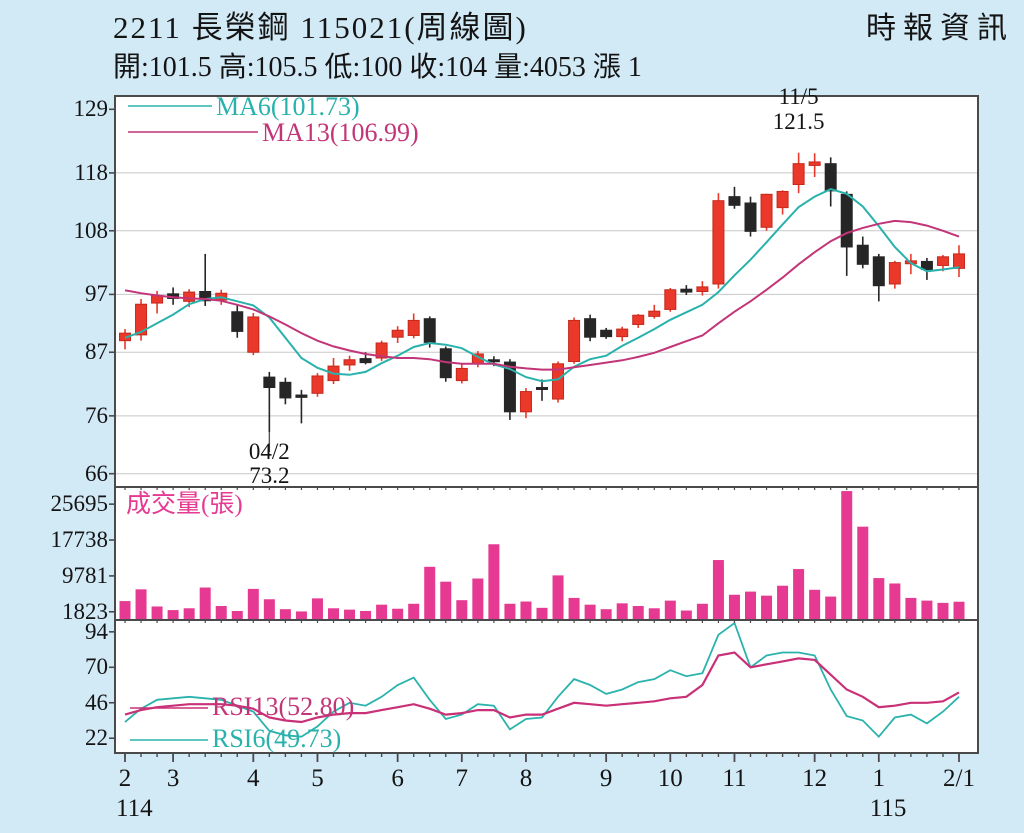 Image resolution: width=1024 pixels, height=833 pixels. What do you see at coordinates (91, 172) in the screenshot?
I see `price-axis-tick-label: 118` at bounding box center [91, 172].